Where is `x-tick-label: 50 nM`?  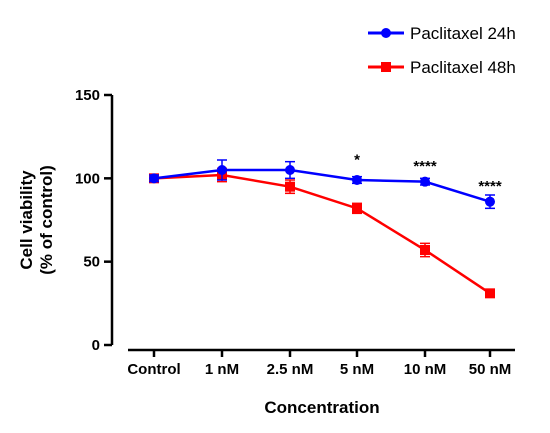
x-tick-label: 50 nM is located at coordinates (490, 369).